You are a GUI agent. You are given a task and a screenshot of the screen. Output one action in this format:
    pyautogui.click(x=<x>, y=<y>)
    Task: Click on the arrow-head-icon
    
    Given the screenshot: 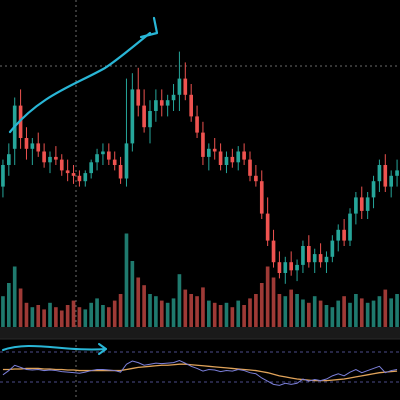 What is the action you would take?
    pyautogui.click(x=149, y=27)
    